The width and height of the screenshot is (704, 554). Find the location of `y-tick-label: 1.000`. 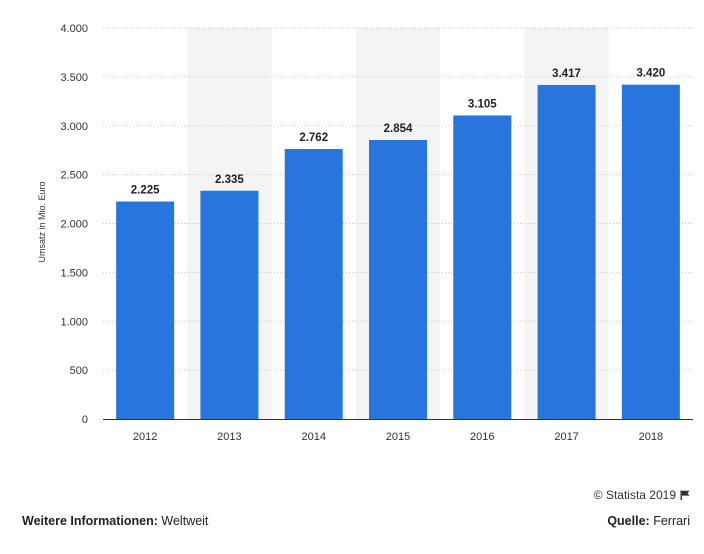

y-tick-label: 1.000 is located at coordinates (74, 322).